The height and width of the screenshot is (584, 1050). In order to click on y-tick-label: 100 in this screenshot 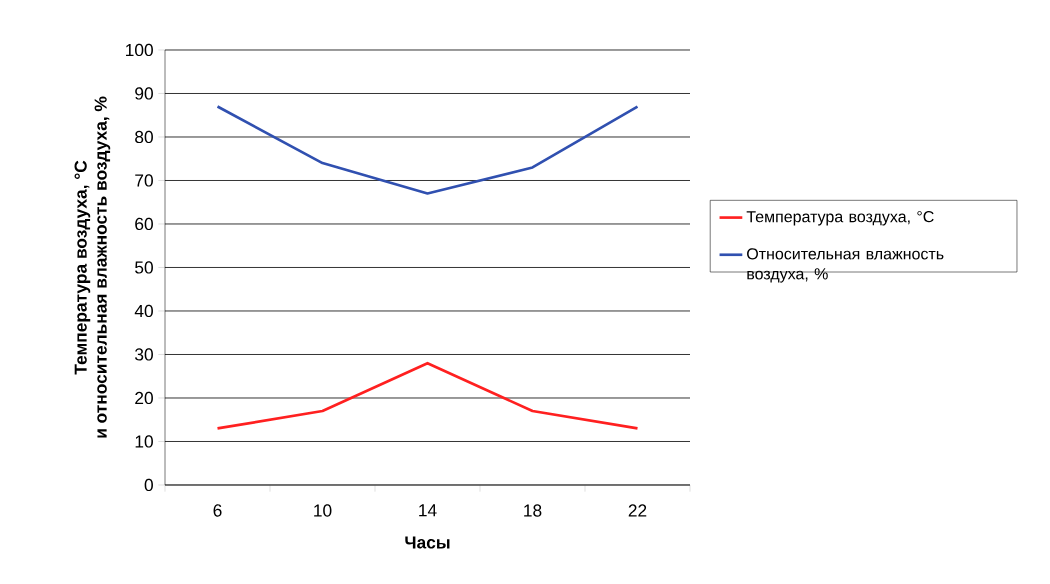, I will do `click(139, 50)`.